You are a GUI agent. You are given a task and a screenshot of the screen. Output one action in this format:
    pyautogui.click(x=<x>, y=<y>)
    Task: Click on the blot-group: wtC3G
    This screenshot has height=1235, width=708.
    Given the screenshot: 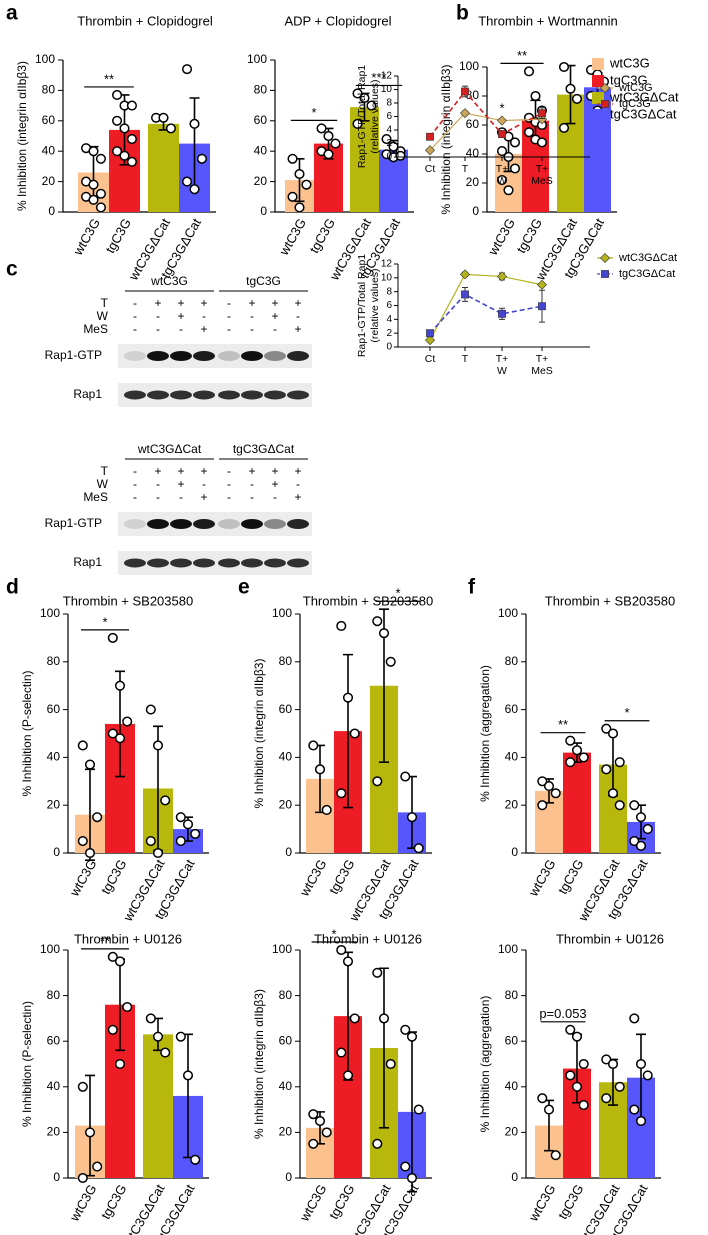 What is the action you would take?
    pyautogui.click(x=169, y=281)
    